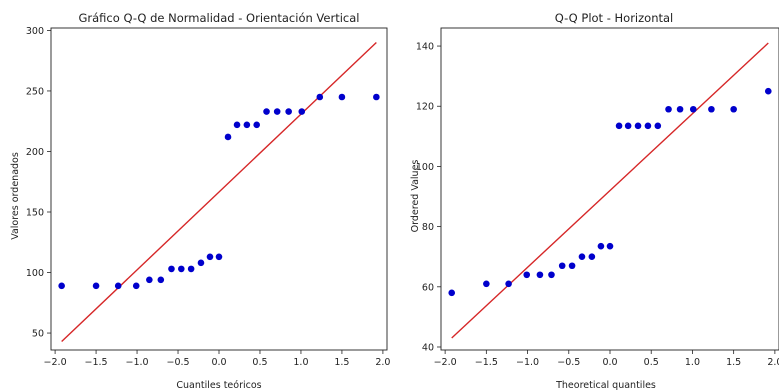 Image resolution: width=779 pixels, height=390 pixels. I want to click on y-tick-label: 80, so click(428, 227).